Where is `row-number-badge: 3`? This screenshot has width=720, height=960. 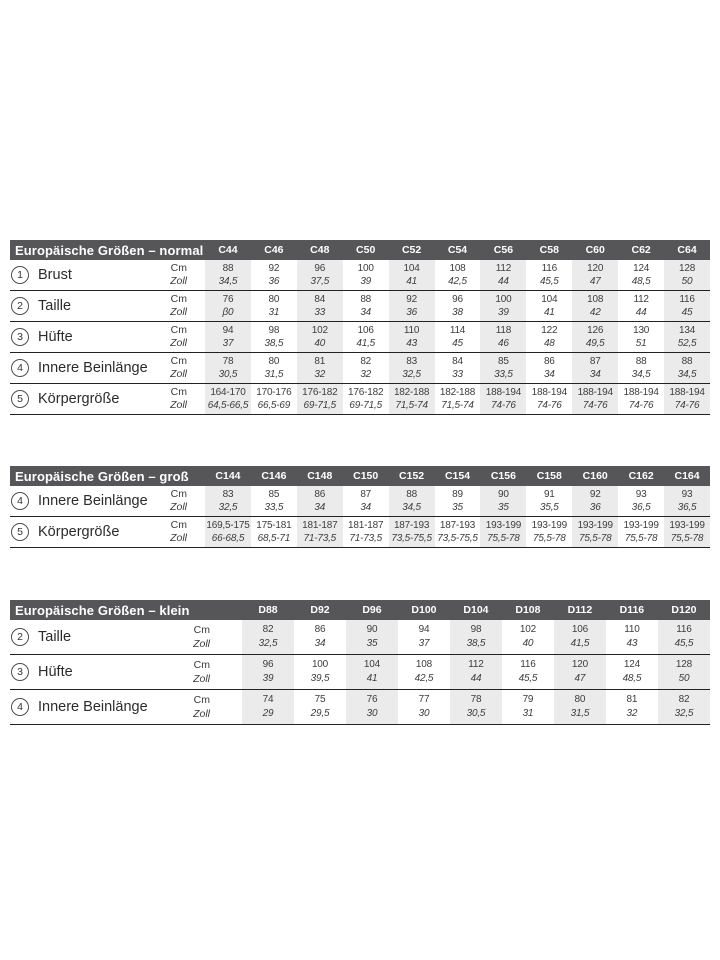 row-number-badge: 3 is located at coordinates (20, 337).